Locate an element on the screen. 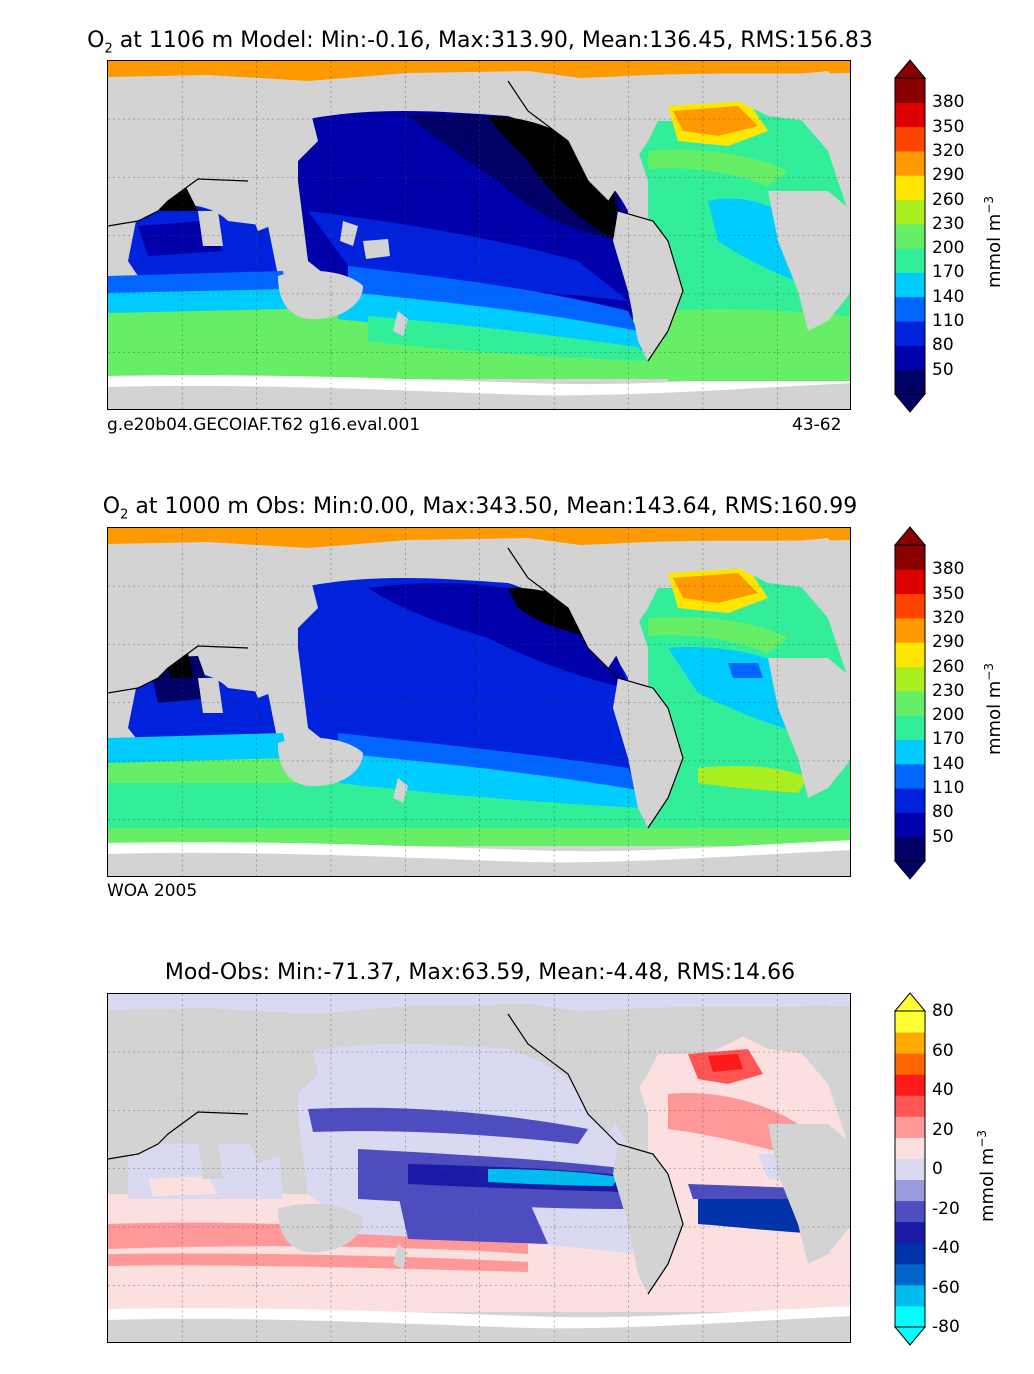 The width and height of the screenshot is (1034, 1374). diff-colorbar is located at coordinates (910, 1169).